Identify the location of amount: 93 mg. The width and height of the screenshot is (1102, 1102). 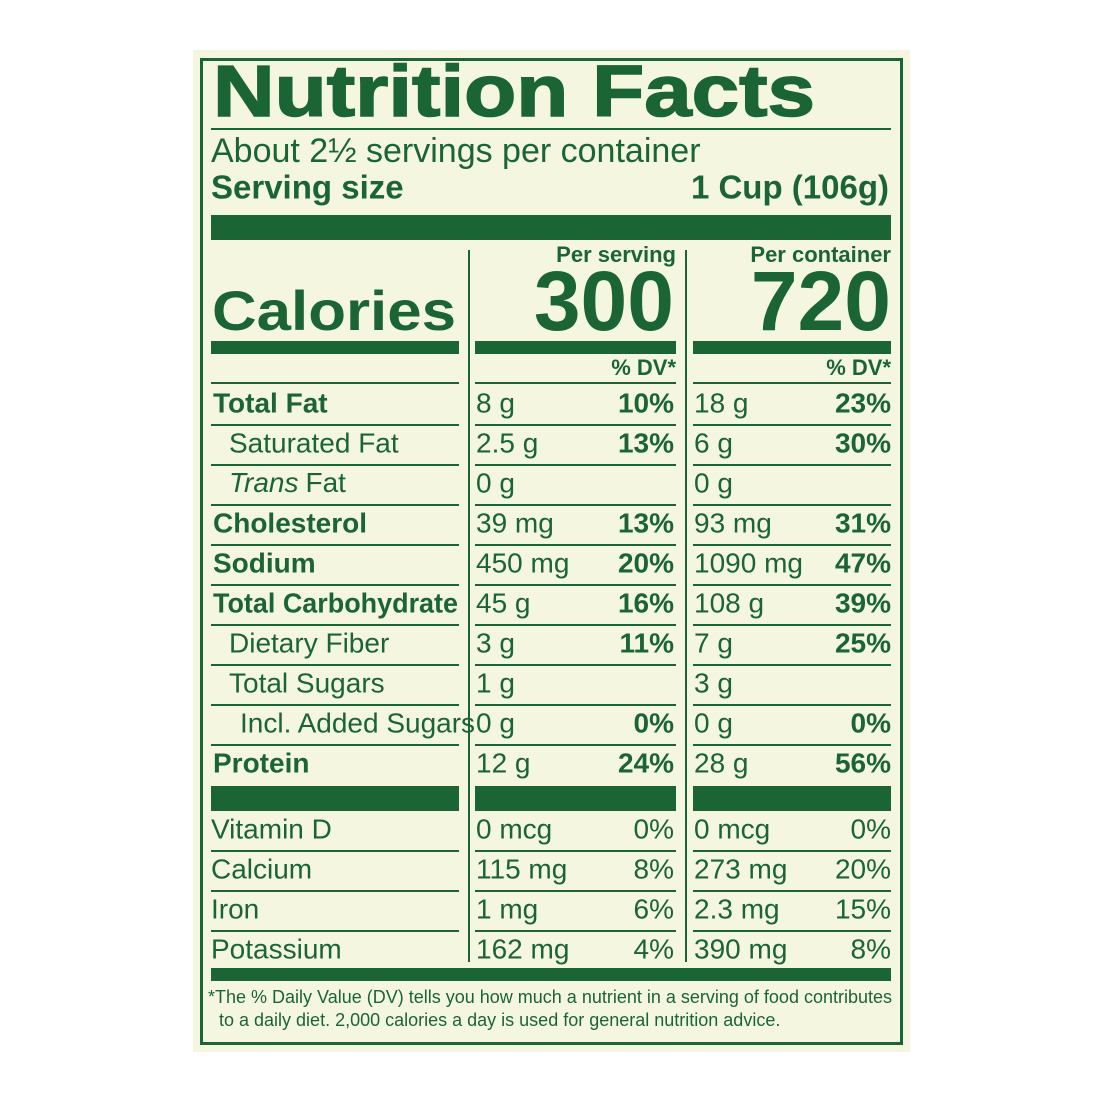
(733, 522).